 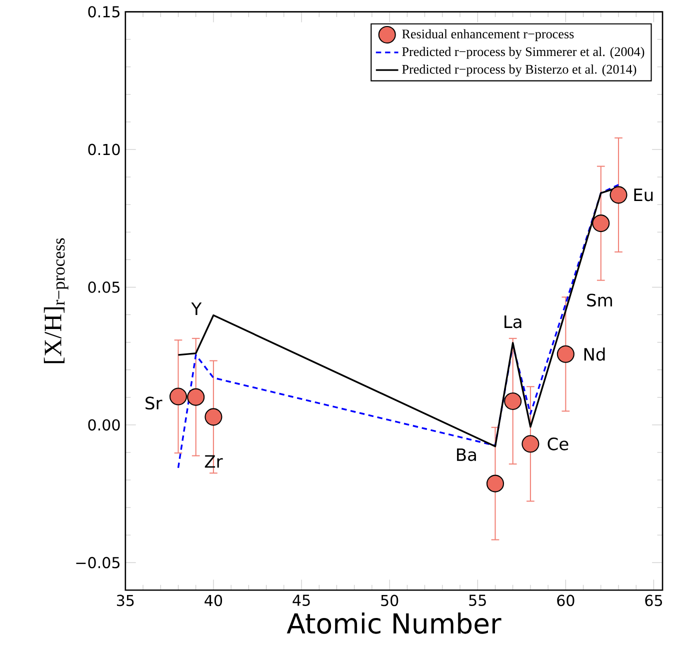 I want to click on annotation: Y, so click(x=196, y=308).